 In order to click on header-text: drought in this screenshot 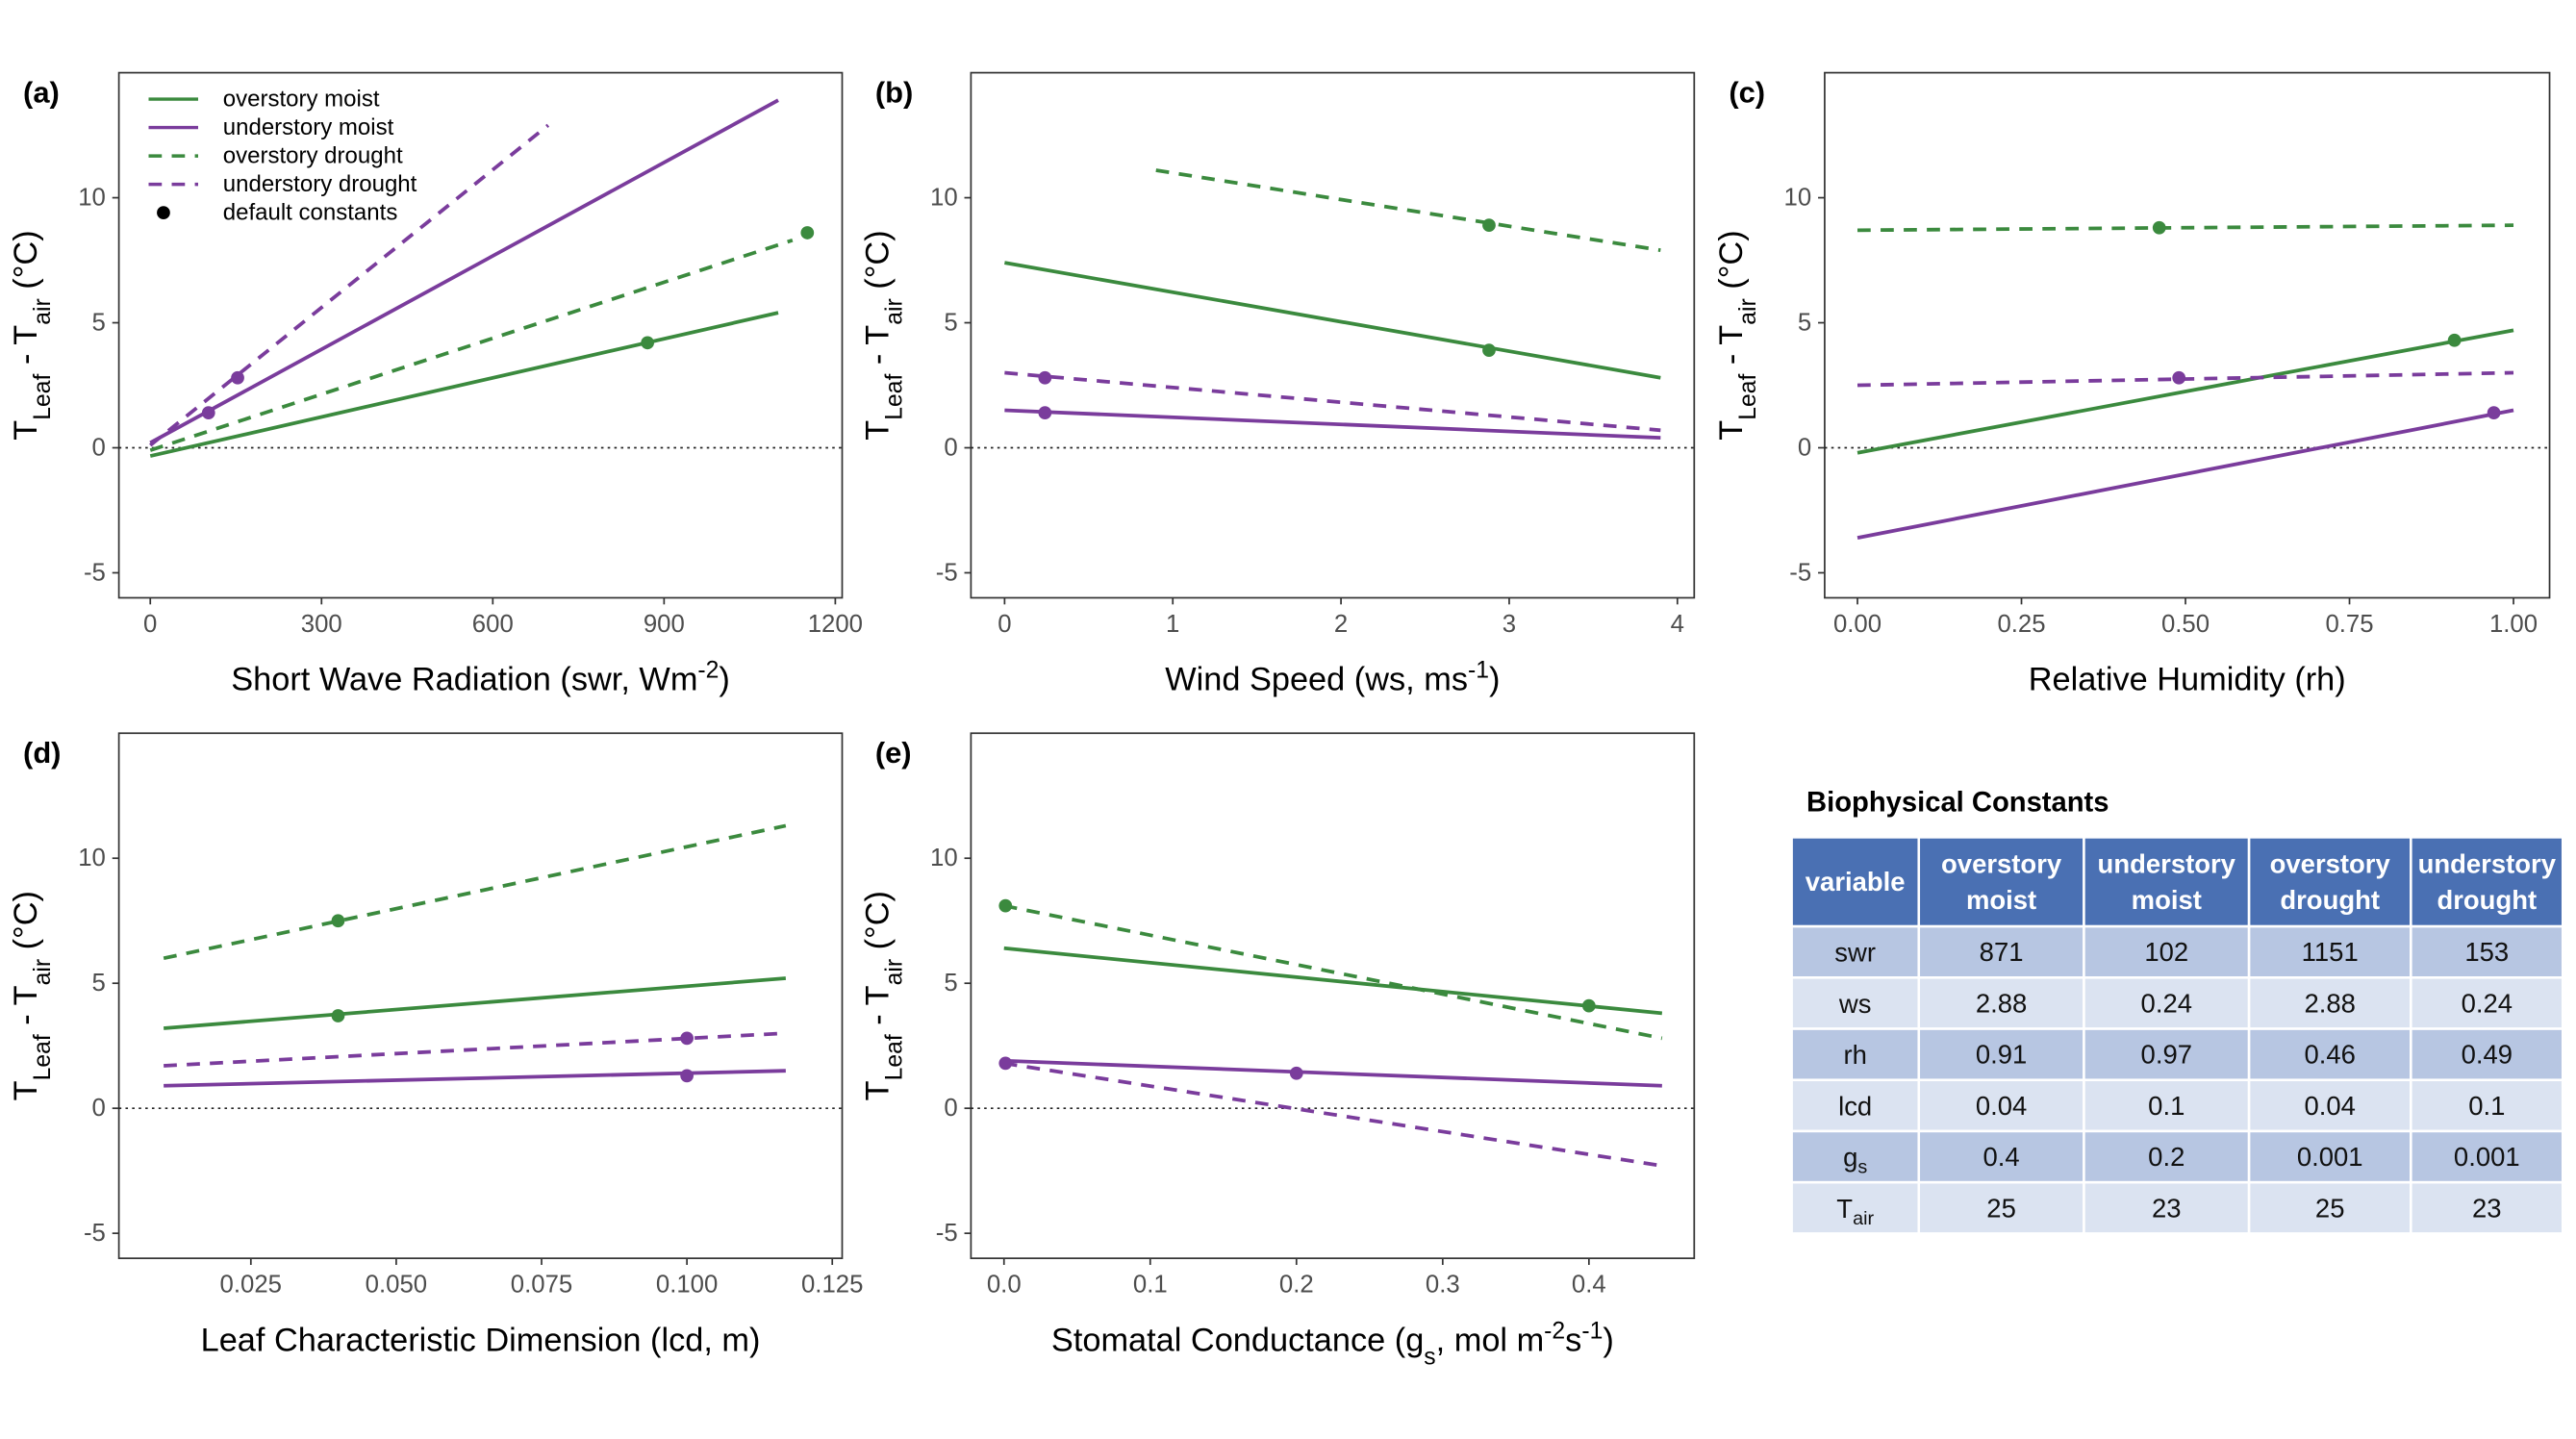, I will do `click(2487, 900)`.